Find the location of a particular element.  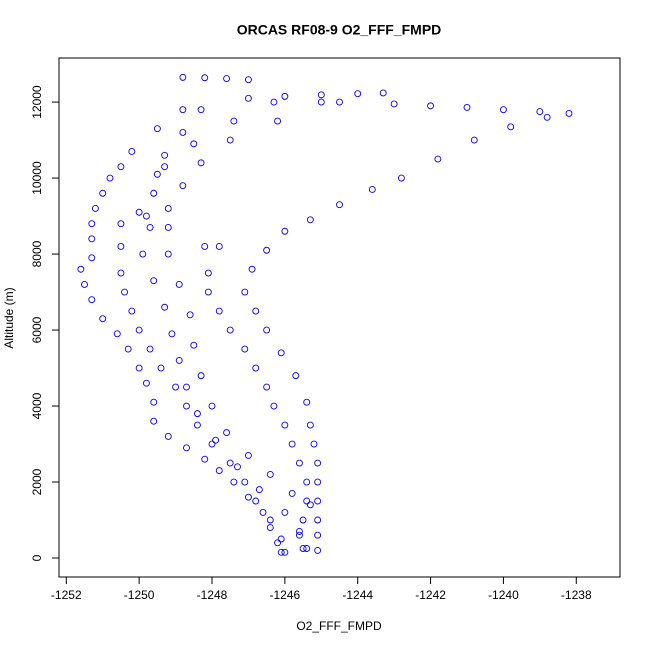

y-tick-label: 12000 is located at coordinates (37, 102).